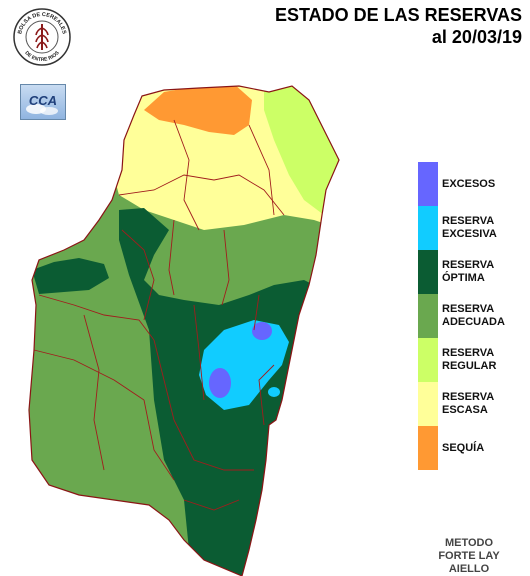  I want to click on legend-swatch-sequia, so click(428, 448).